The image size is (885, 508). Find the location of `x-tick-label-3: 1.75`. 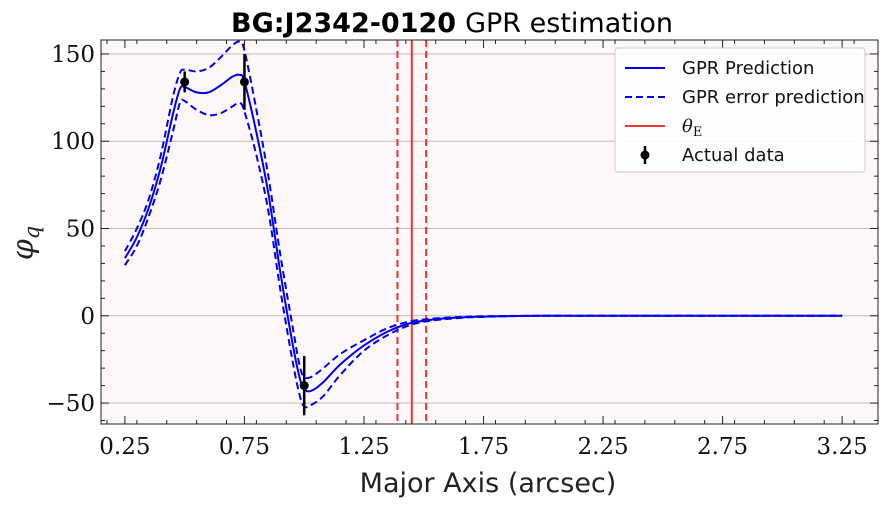

x-tick-label-3: 1.75 is located at coordinates (483, 447).